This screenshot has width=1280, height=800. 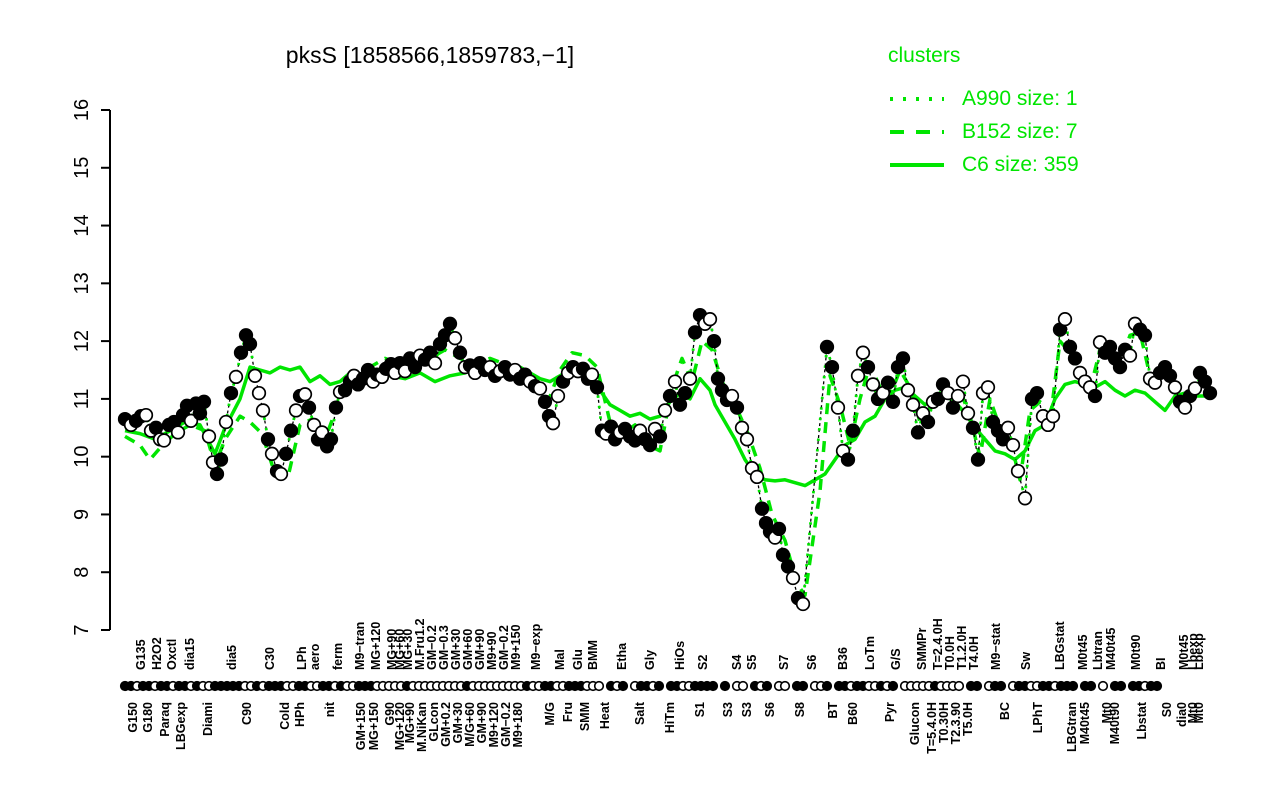 I want to click on x-label-top: MG+60, so click(x=400, y=649).